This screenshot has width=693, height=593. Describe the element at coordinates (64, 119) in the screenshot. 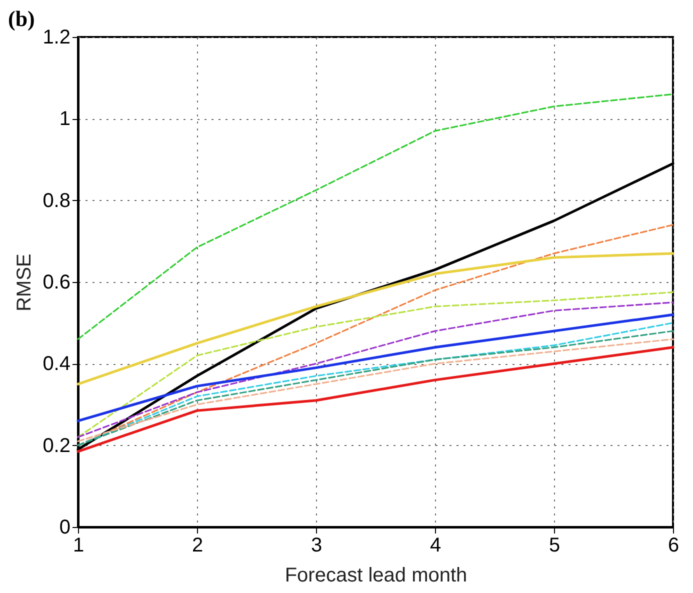

I see `y-tick-label: 1` at that location.